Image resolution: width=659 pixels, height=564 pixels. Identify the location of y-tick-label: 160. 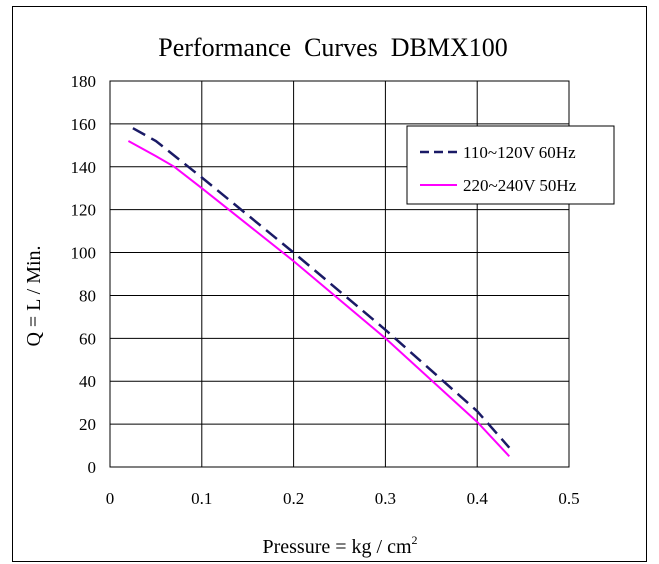
(84, 124).